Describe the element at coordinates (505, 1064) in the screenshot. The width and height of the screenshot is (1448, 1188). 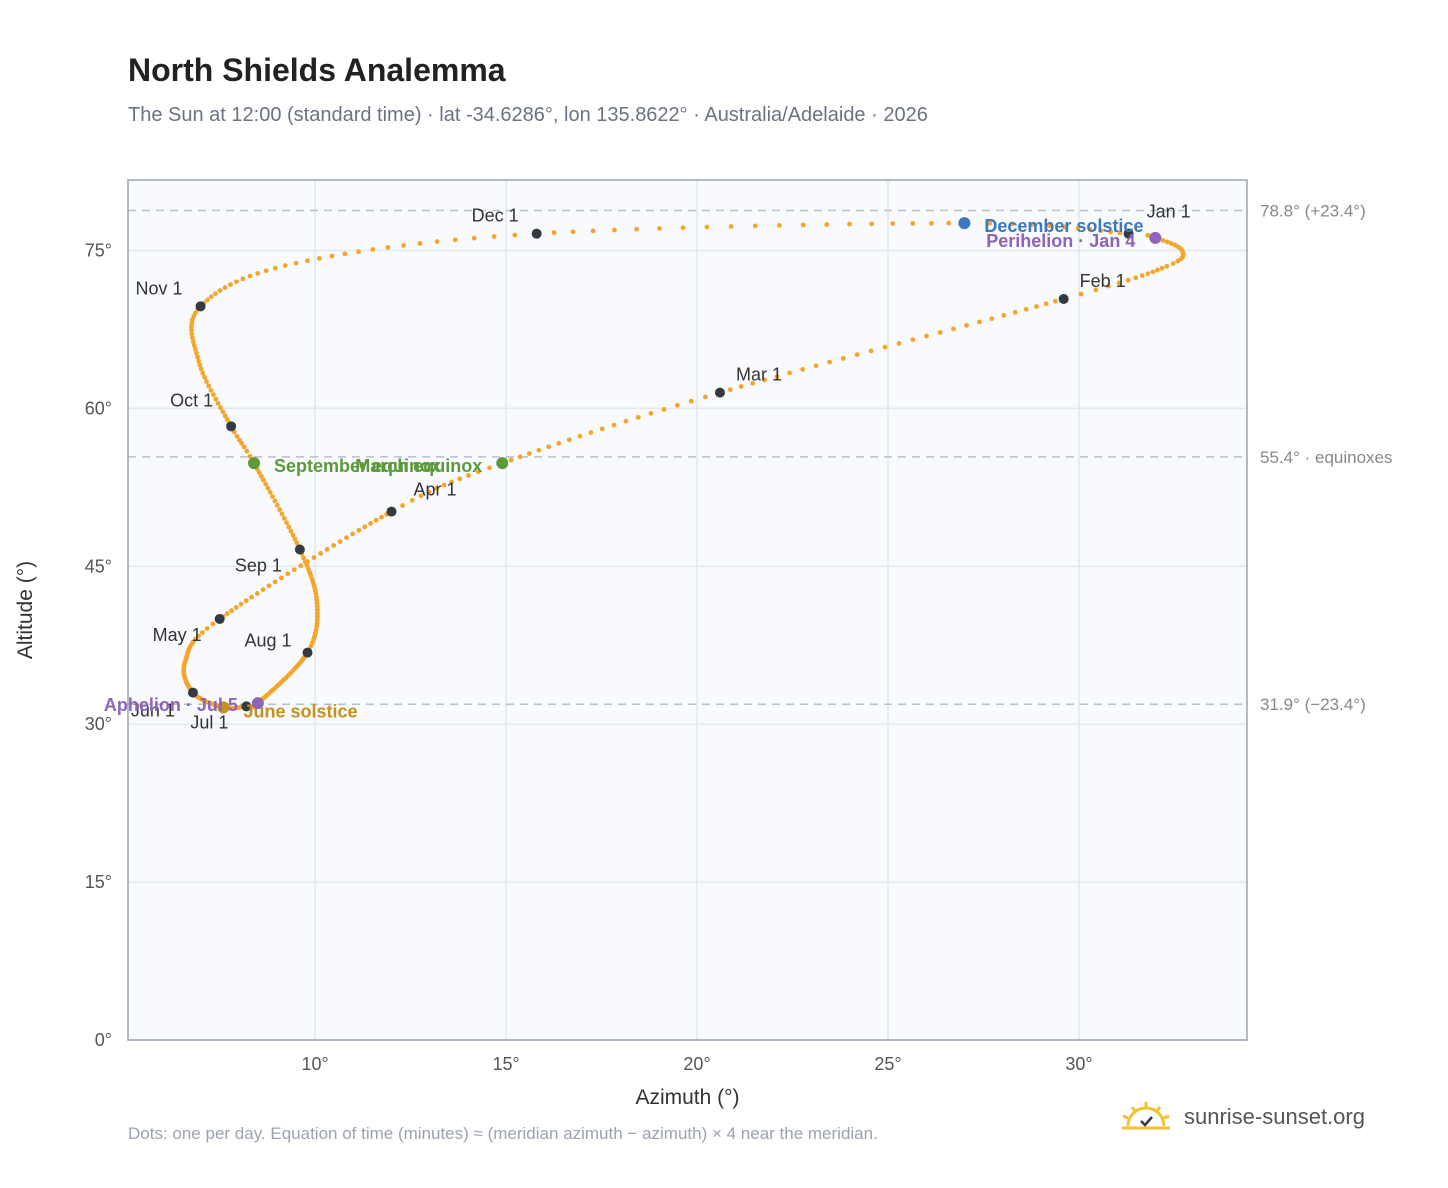
I see `x-tick-label: 15°` at that location.